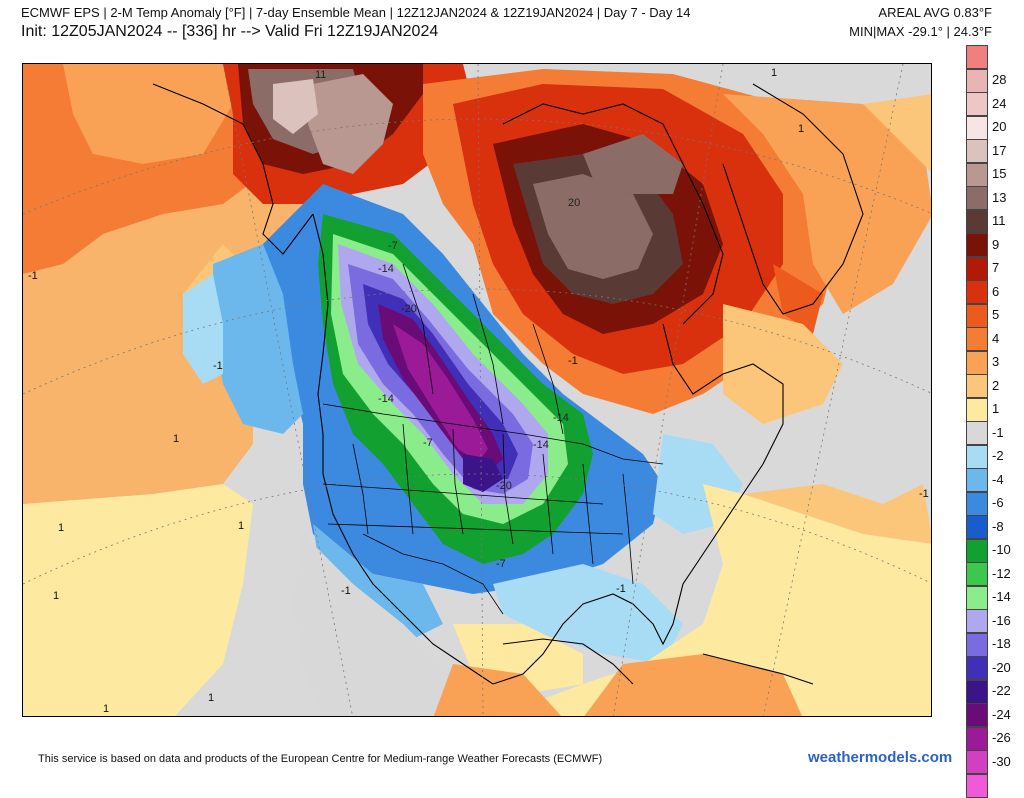 Image resolution: width=1024 pixels, height=798 pixels. Describe the element at coordinates (996, 362) in the screenshot. I see `colorbar-tick-label: 3` at that location.